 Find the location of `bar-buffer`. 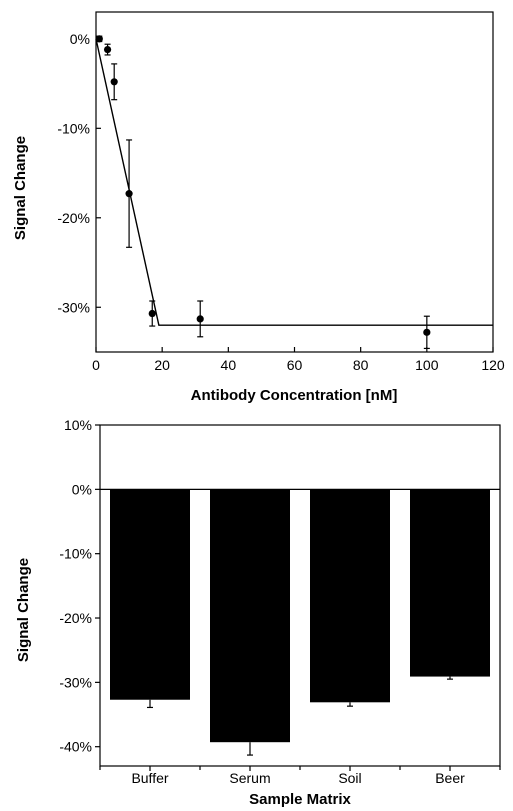

bar-buffer is located at coordinates (150, 594).